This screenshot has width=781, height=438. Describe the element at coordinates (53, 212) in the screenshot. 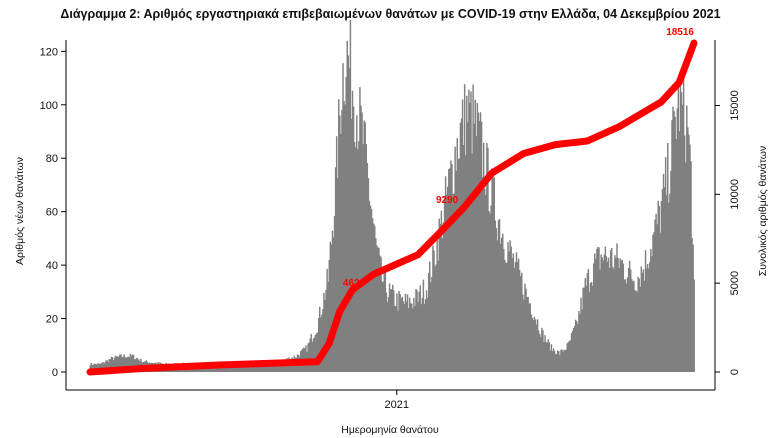

I see `left-y-axis: 0 20 40 60 80 100 120` at that location.